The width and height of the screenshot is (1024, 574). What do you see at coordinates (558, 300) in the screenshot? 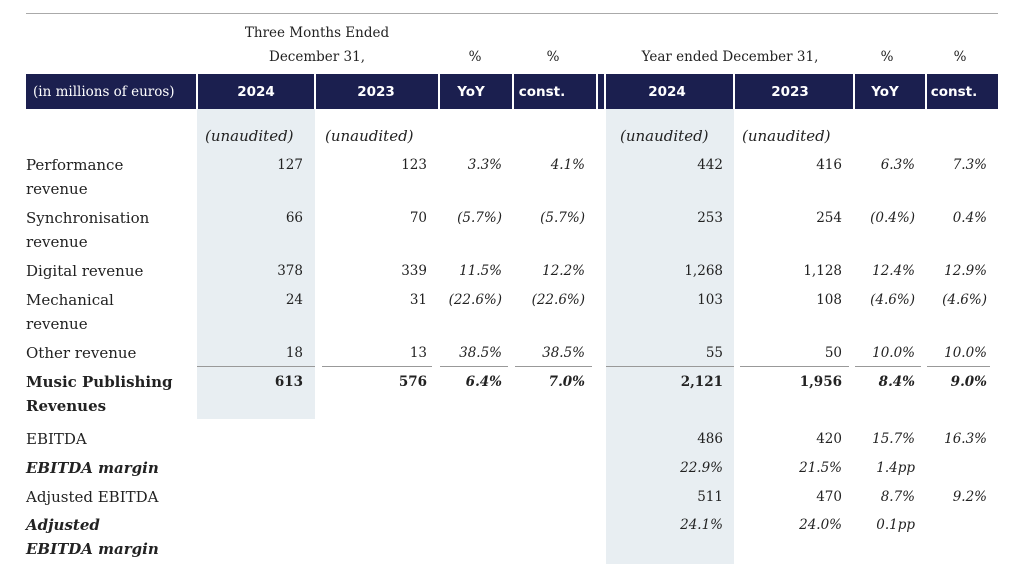
I see `cell: (22.6%)` at bounding box center [558, 300].